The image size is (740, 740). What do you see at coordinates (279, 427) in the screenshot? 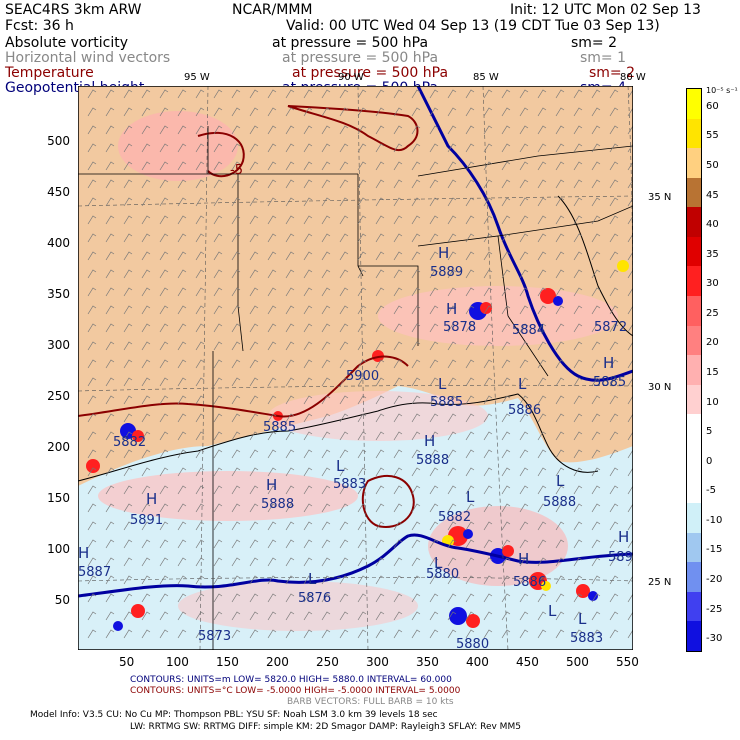
I see `height-label: 5885` at bounding box center [279, 427].